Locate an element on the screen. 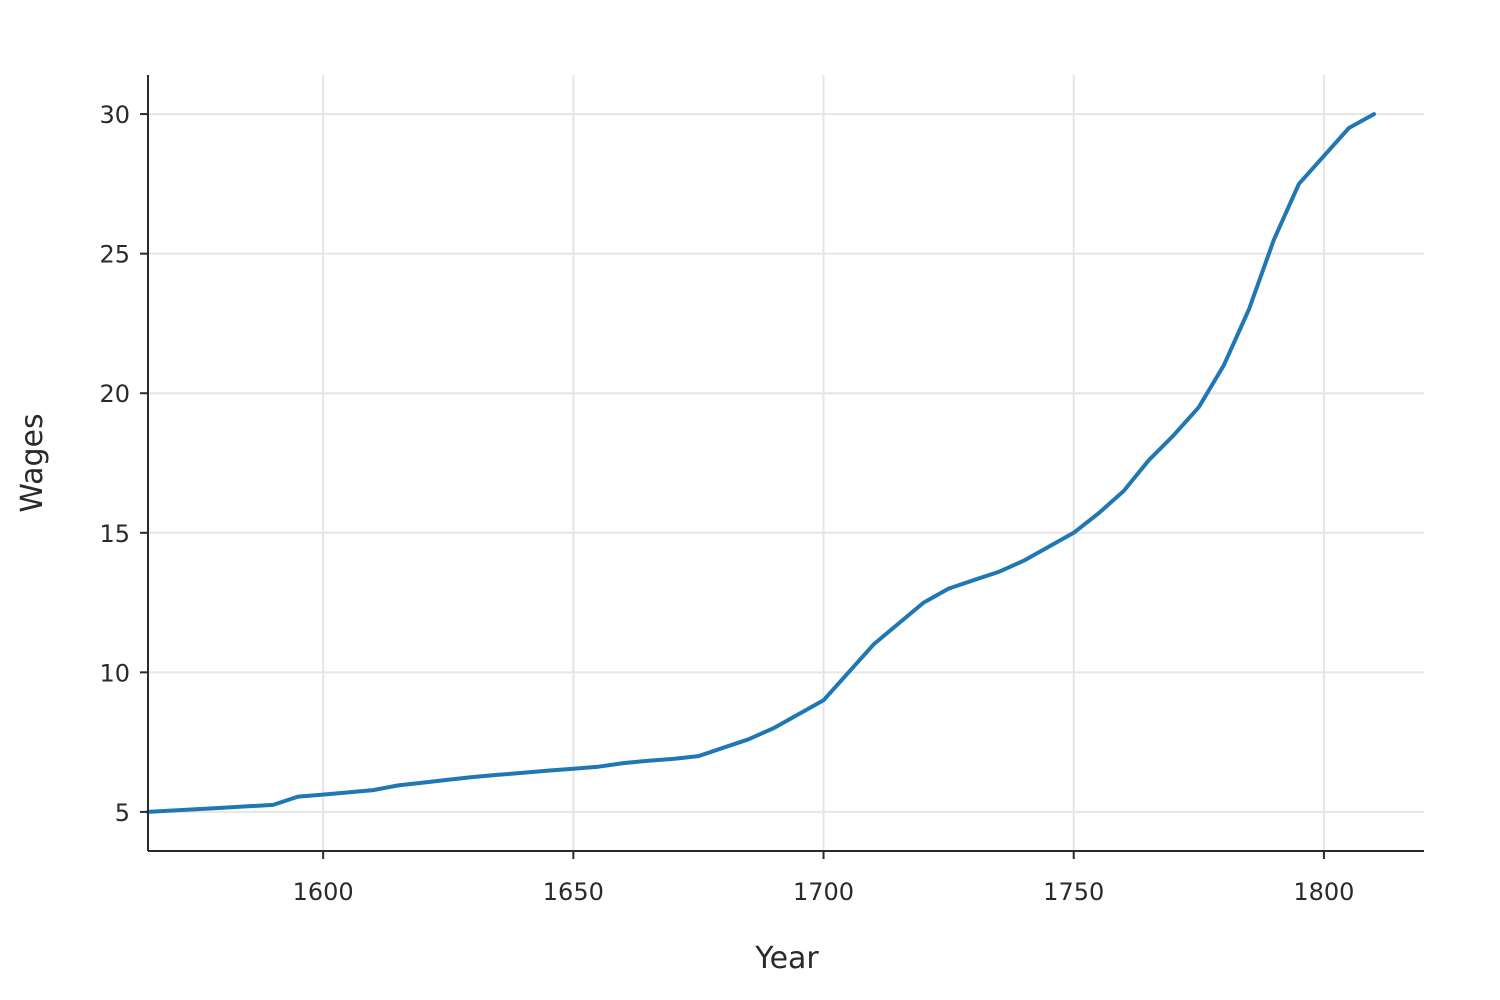  y-tick-label: 15 is located at coordinates (114, 534).